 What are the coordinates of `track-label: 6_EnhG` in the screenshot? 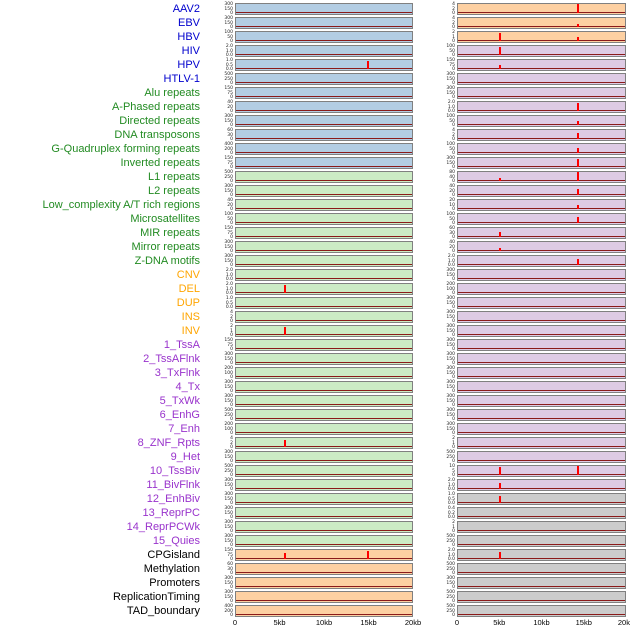 It's located at (179, 415).